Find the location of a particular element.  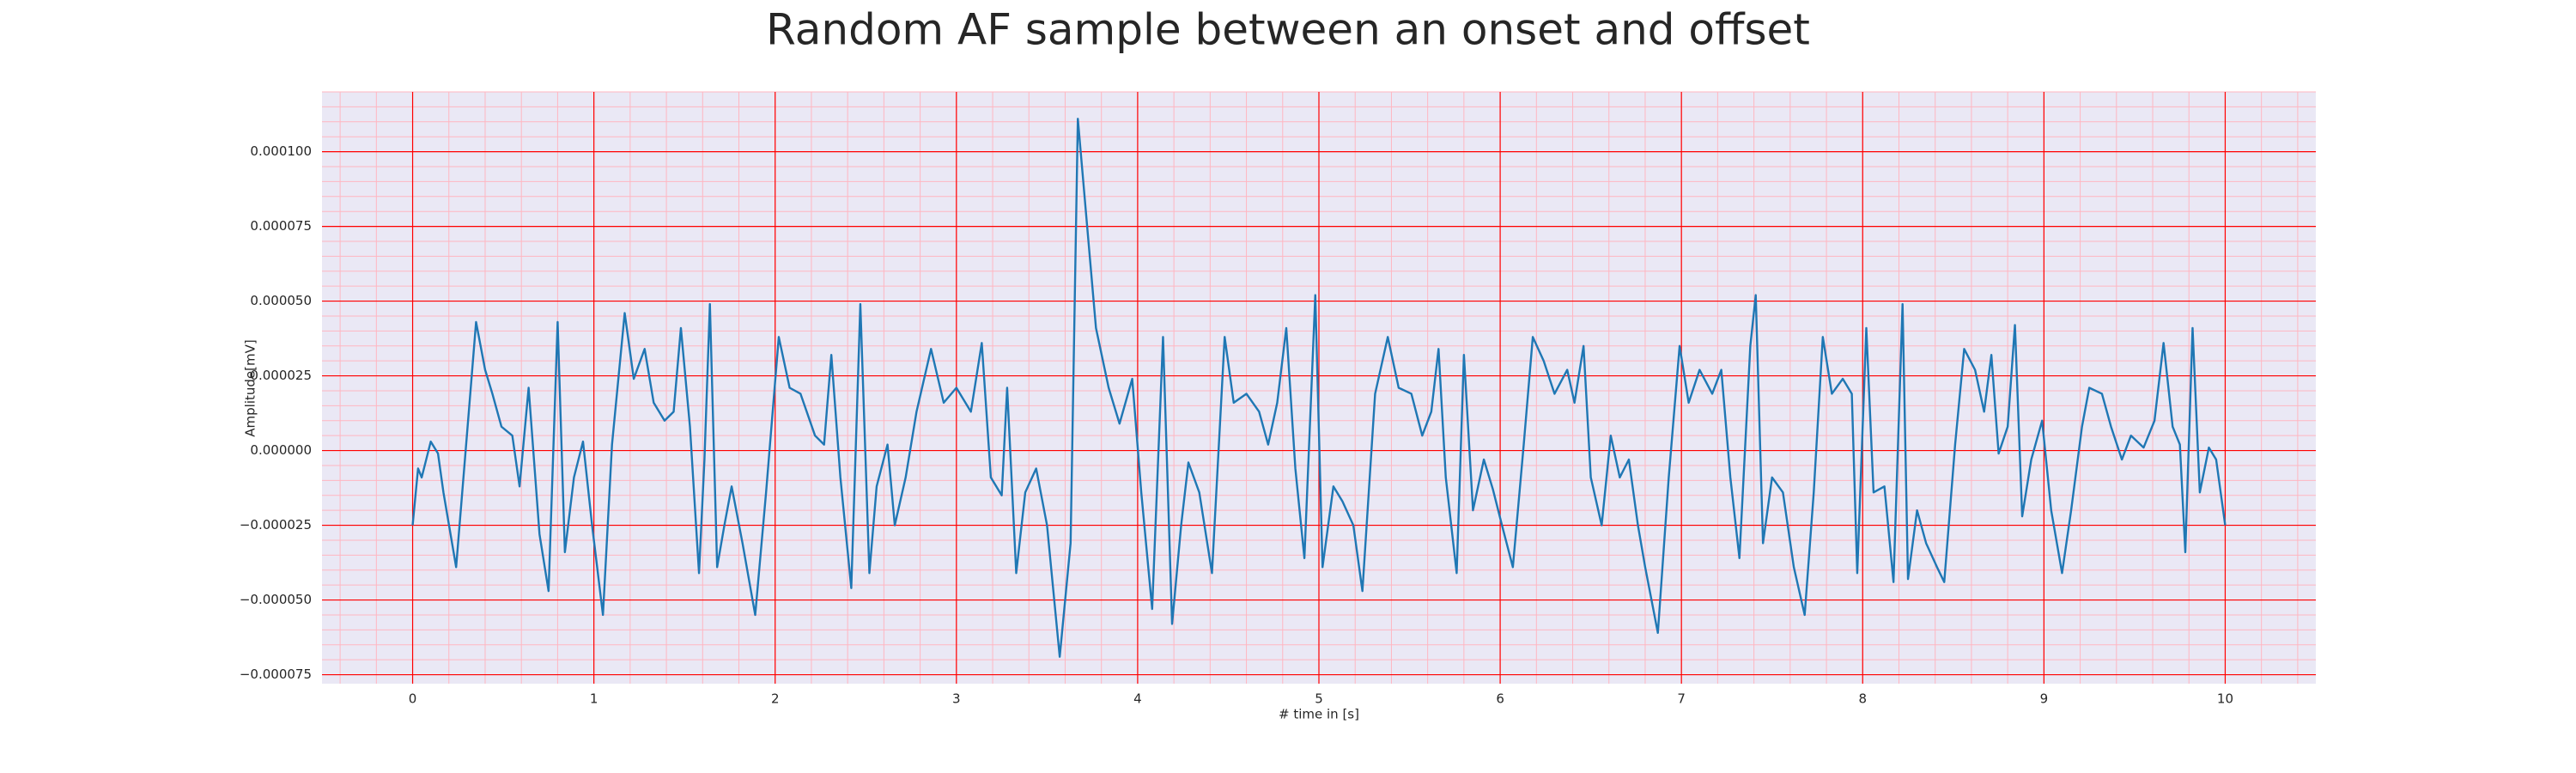

y-tick-label: 0.000075 is located at coordinates (281, 226).